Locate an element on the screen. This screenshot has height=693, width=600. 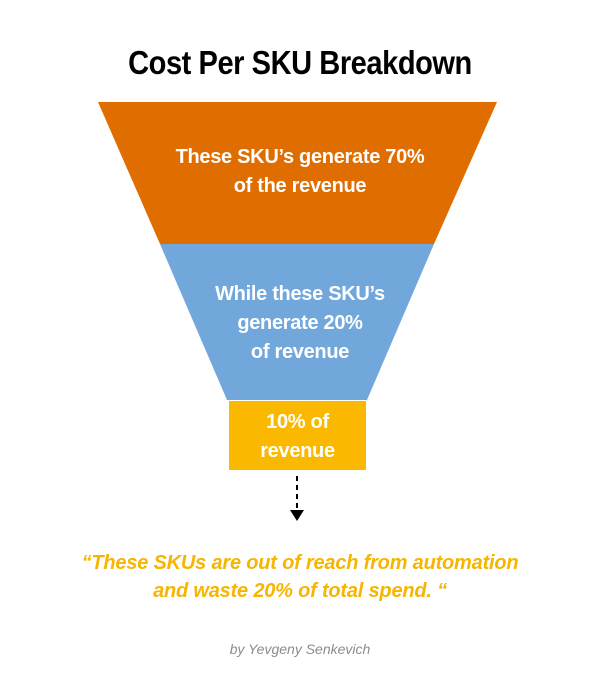
byline: by Yevgeny Senkevich is located at coordinates (300, 649).